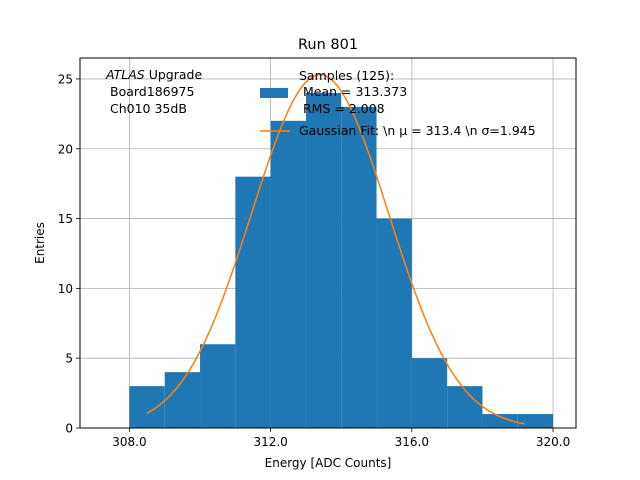 The height and width of the screenshot is (480, 640). I want to click on legend-swatch-histogram, so click(274, 93).